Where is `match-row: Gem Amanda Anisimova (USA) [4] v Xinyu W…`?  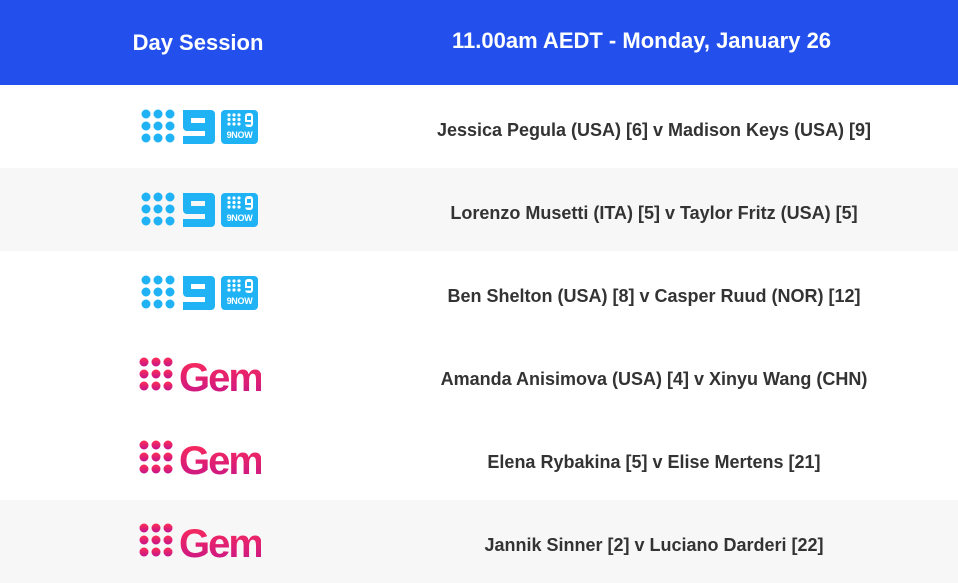 match-row: Gem Amanda Anisimova (USA) [4] v Xinyu W… is located at coordinates (479, 375).